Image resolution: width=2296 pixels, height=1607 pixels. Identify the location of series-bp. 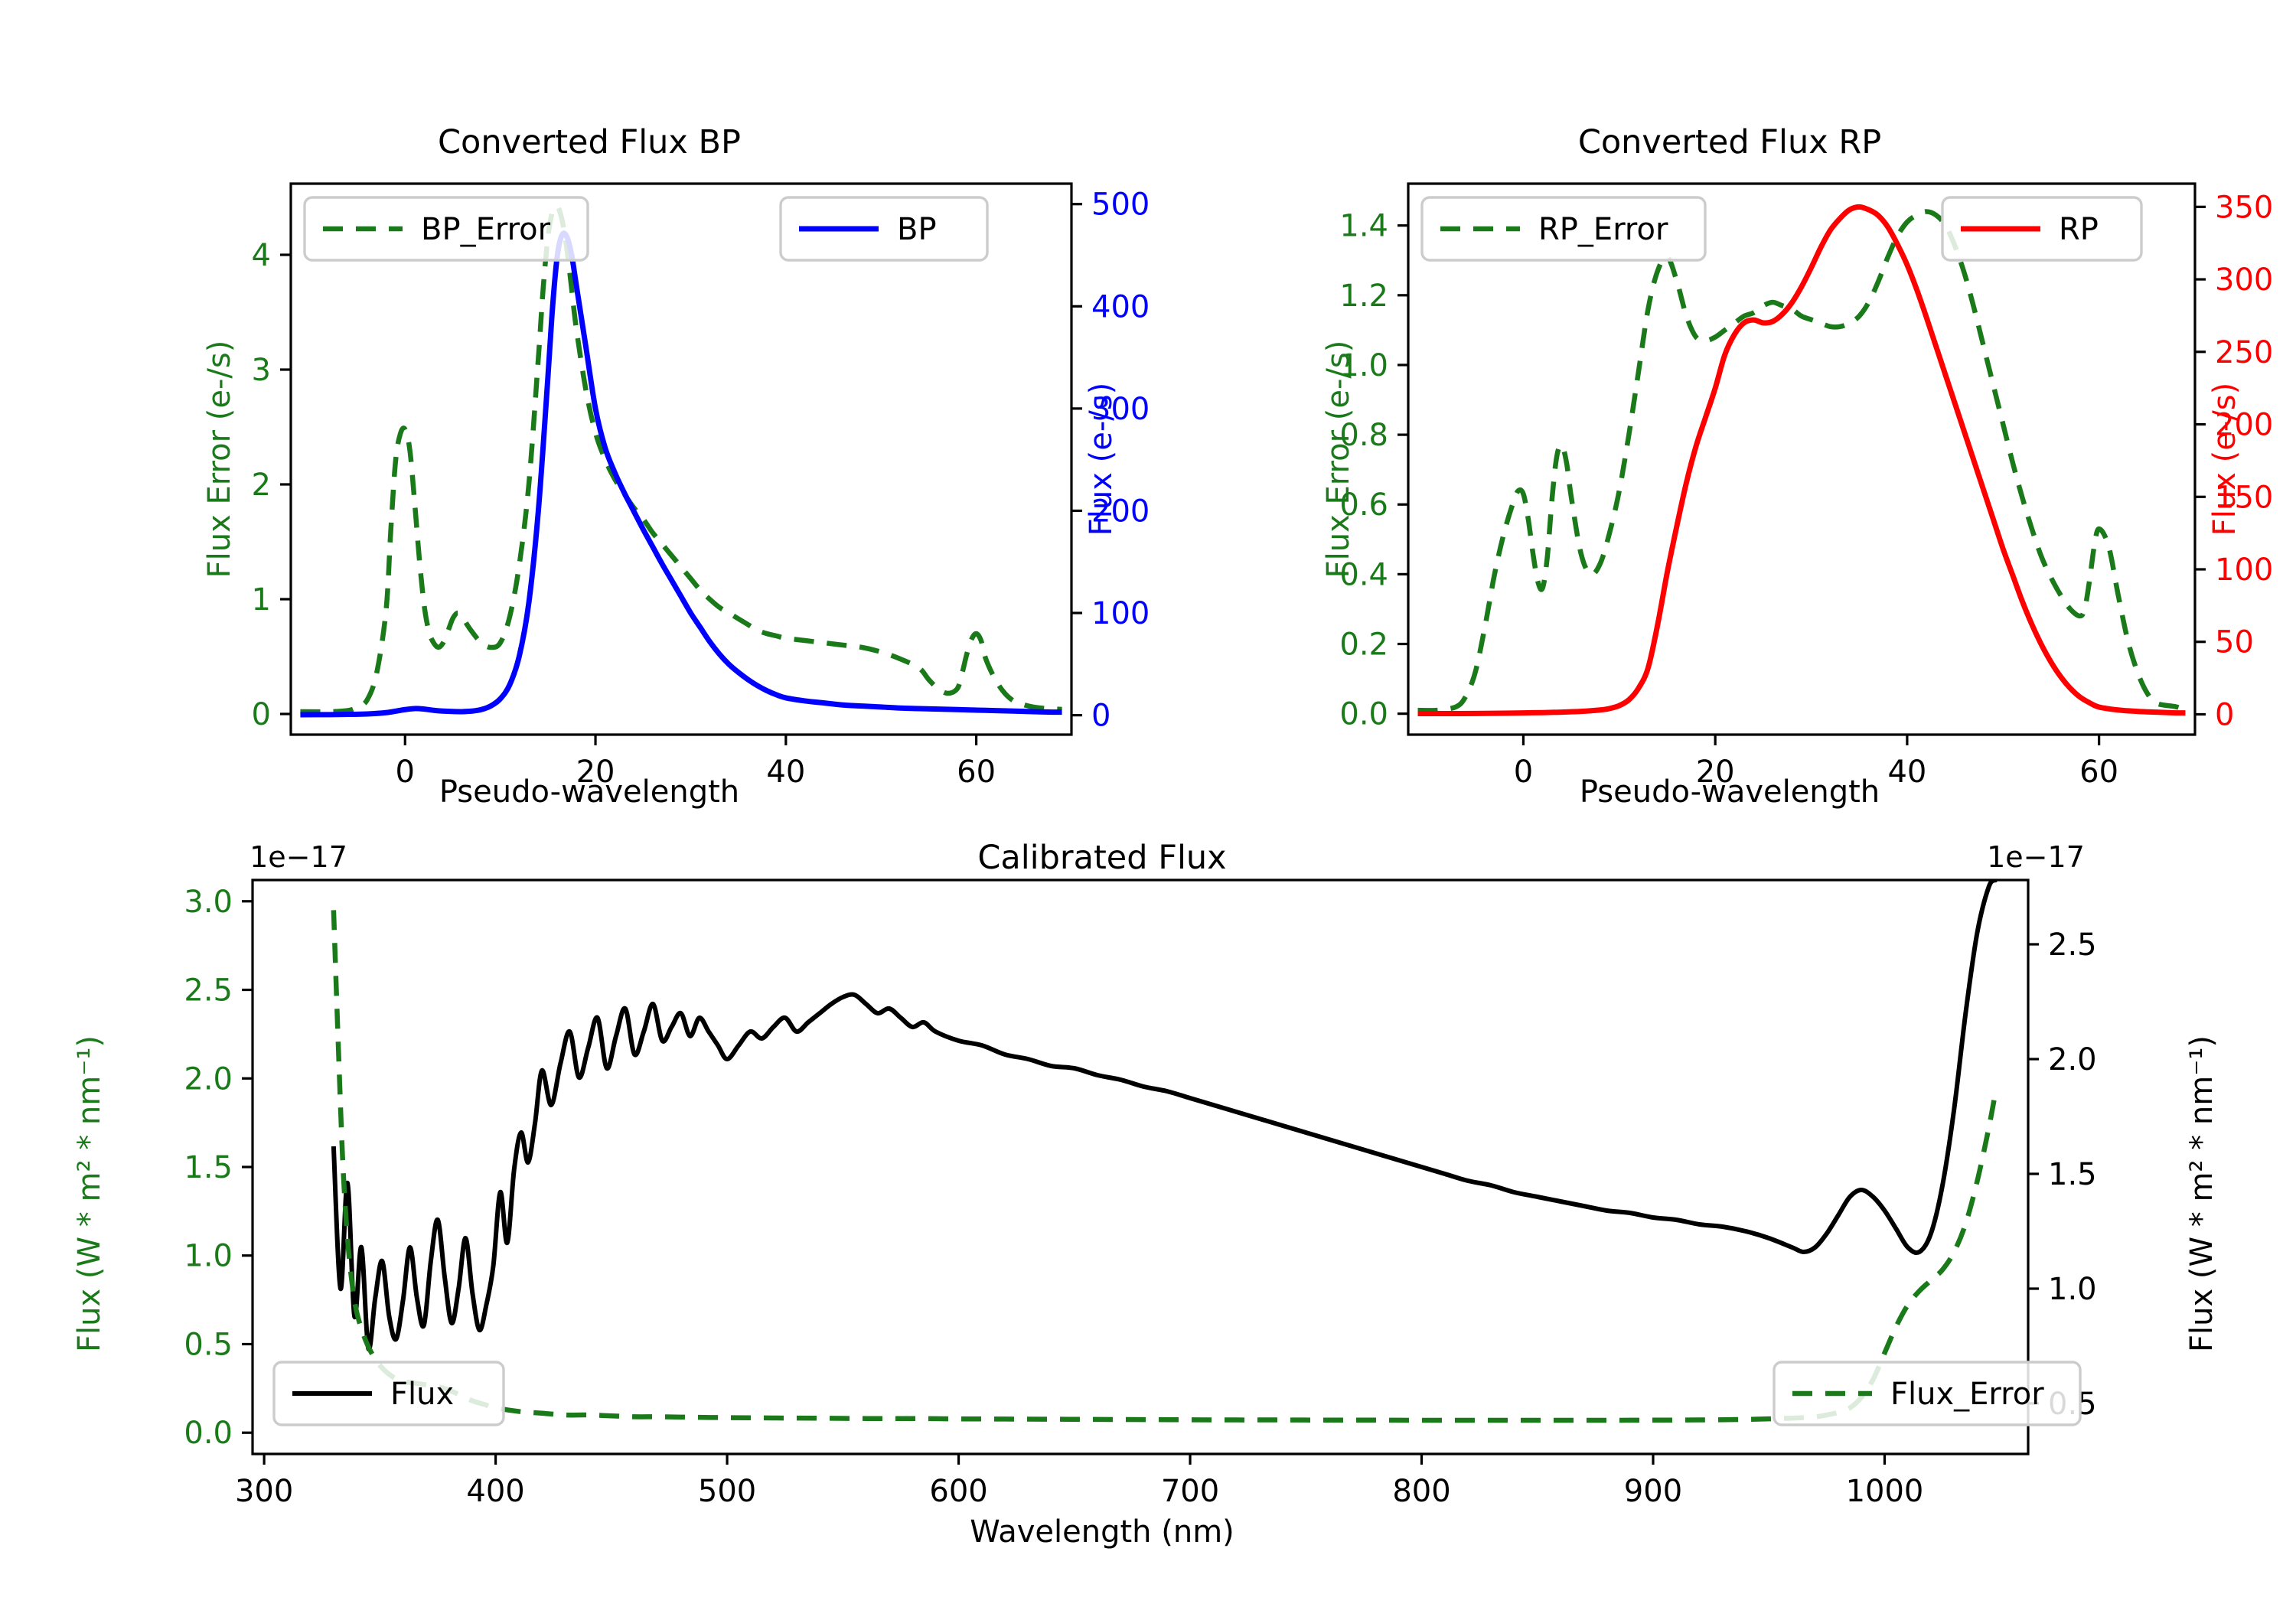
(681, 474).